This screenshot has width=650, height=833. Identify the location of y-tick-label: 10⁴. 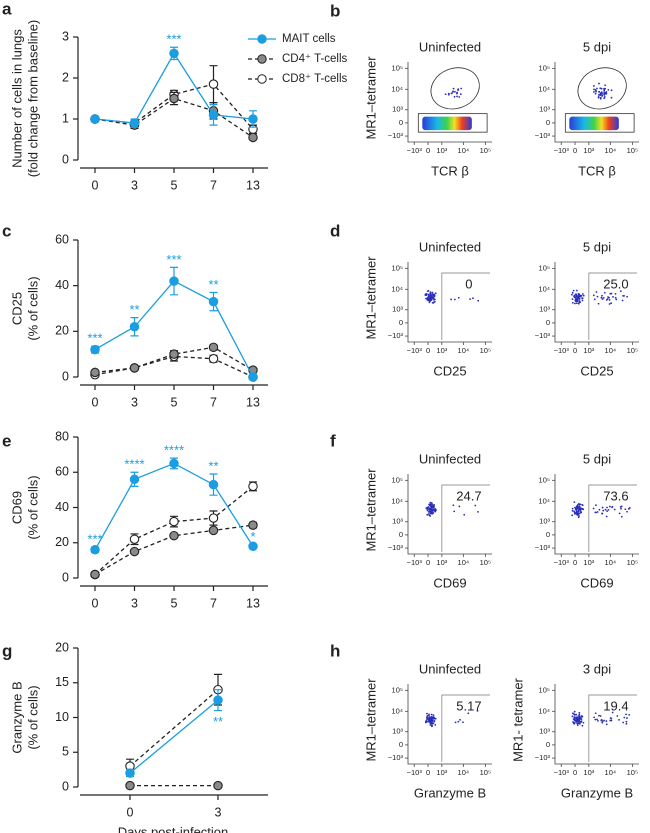
(544, 500).